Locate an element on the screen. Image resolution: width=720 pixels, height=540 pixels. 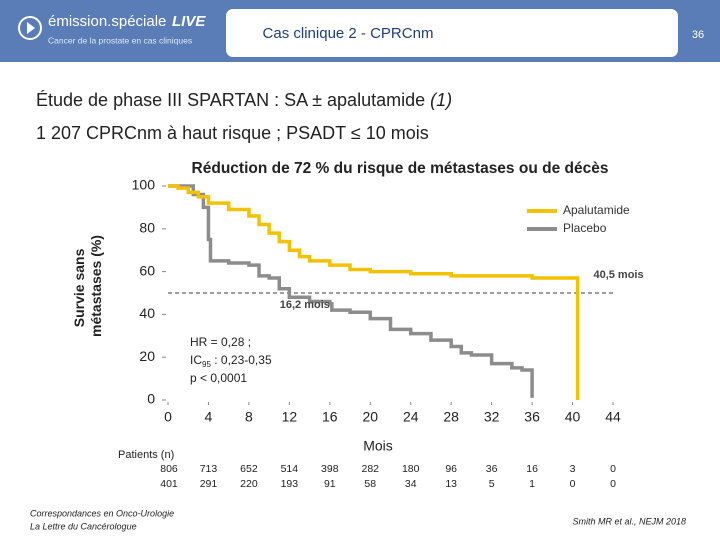
risk-value: 13 is located at coordinates (451, 484).